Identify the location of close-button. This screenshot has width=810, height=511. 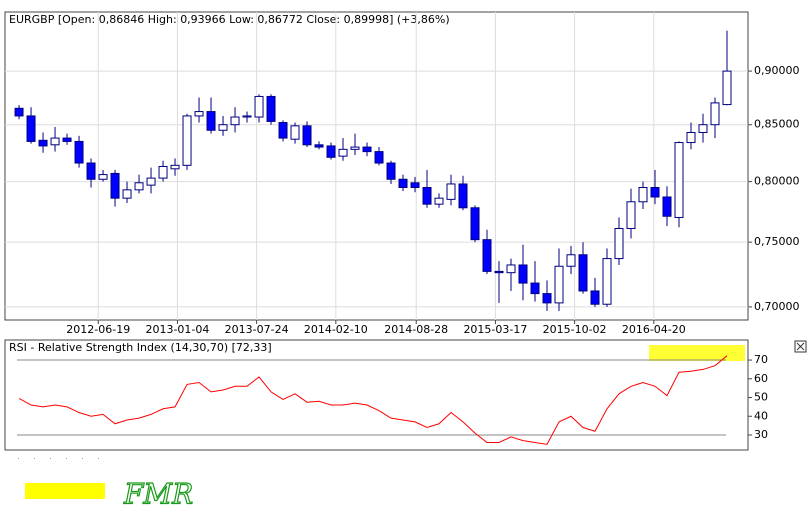
(800, 346).